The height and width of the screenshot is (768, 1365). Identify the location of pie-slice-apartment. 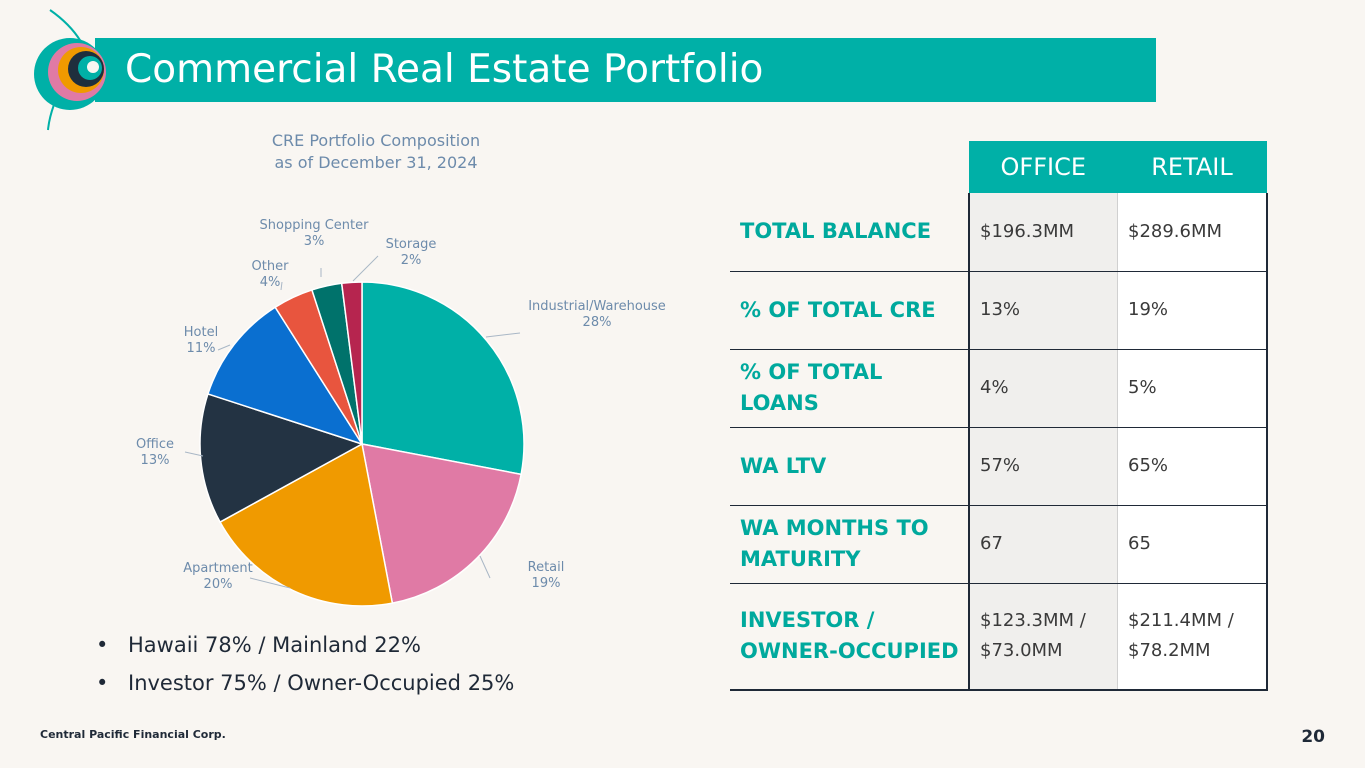
(306, 524).